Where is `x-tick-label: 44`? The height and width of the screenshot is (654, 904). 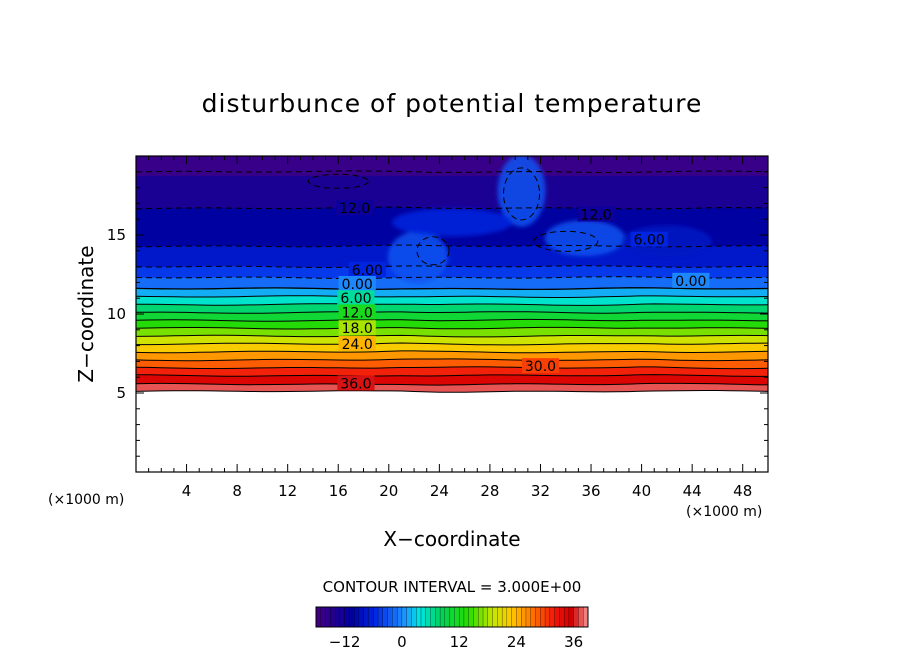 x-tick-label: 44 is located at coordinates (692, 491).